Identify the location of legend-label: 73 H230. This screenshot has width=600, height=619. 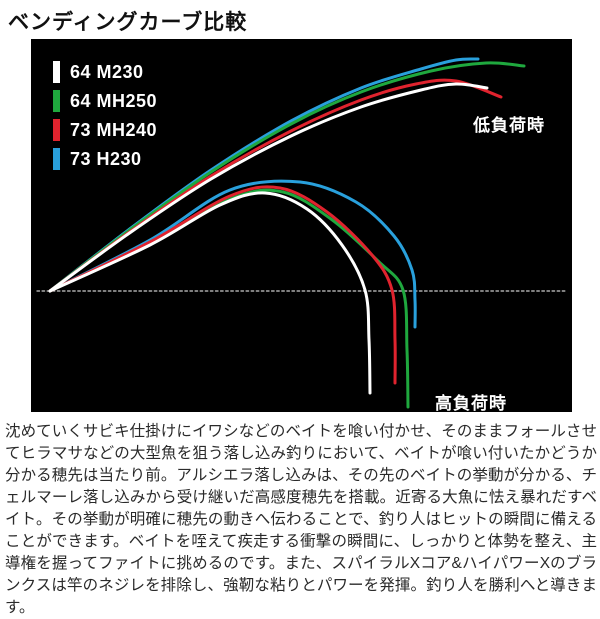
(106, 158).